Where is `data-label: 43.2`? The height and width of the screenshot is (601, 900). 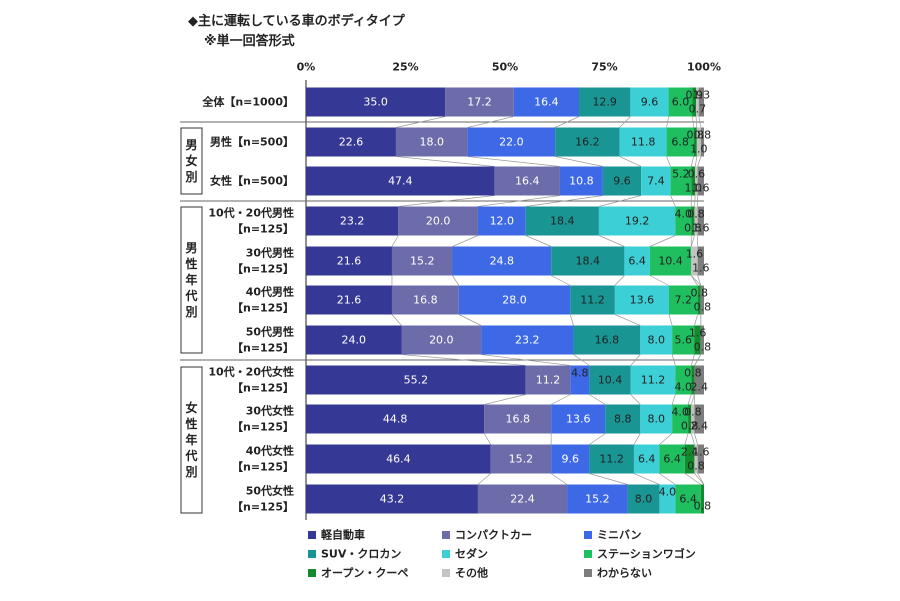 data-label: 43.2 is located at coordinates (392, 499).